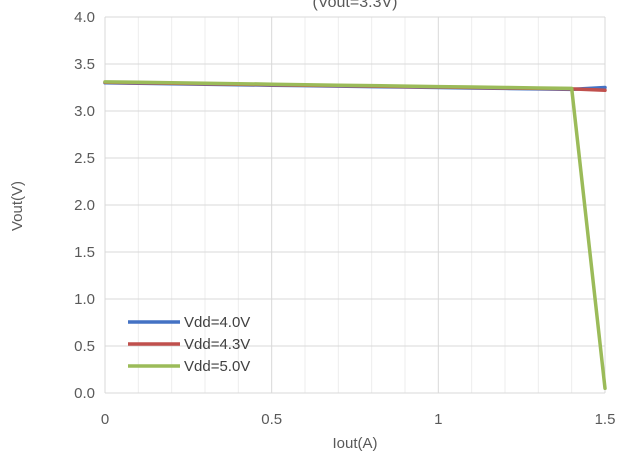  I want to click on x-tick-label: 0.5, so click(271, 419).